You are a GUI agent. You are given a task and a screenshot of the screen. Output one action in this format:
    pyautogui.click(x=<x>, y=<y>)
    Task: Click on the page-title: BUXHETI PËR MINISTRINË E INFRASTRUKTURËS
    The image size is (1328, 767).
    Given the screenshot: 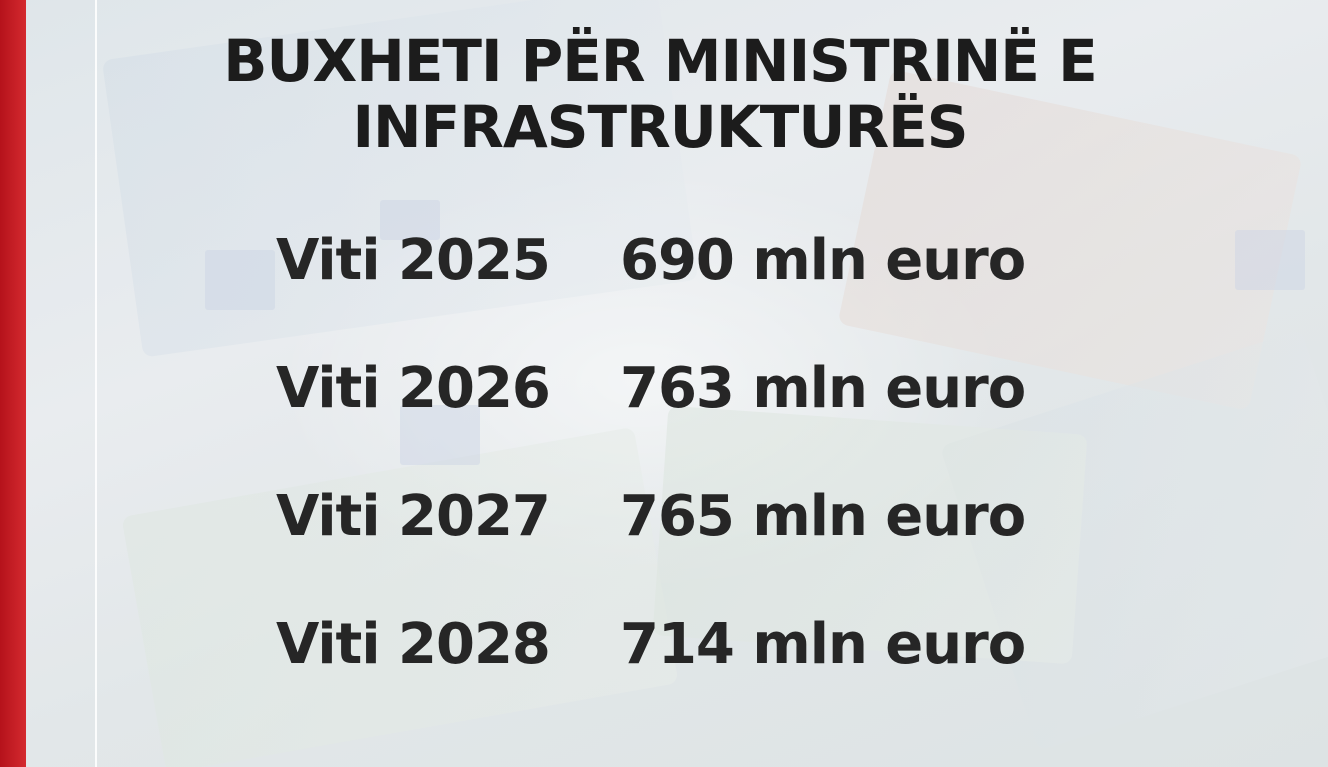 What is the action you would take?
    pyautogui.click(x=660, y=94)
    